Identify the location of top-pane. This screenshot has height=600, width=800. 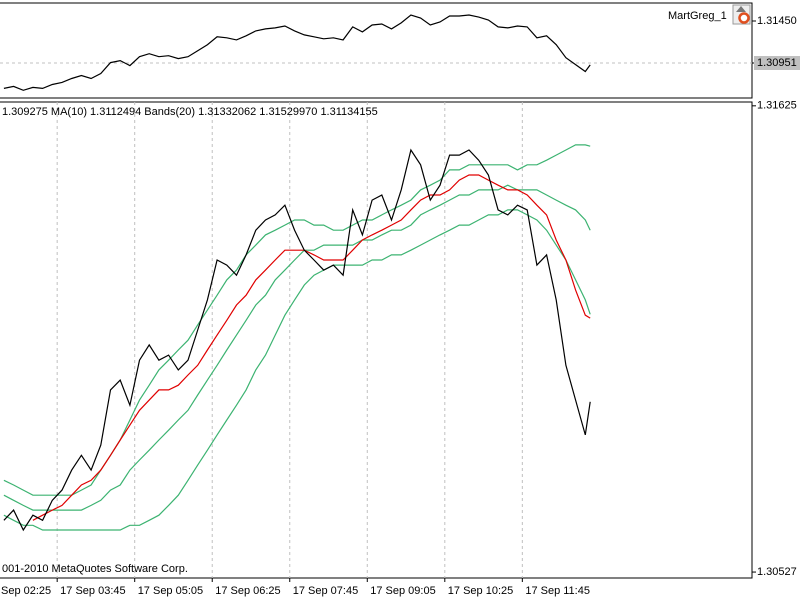
(376, 52).